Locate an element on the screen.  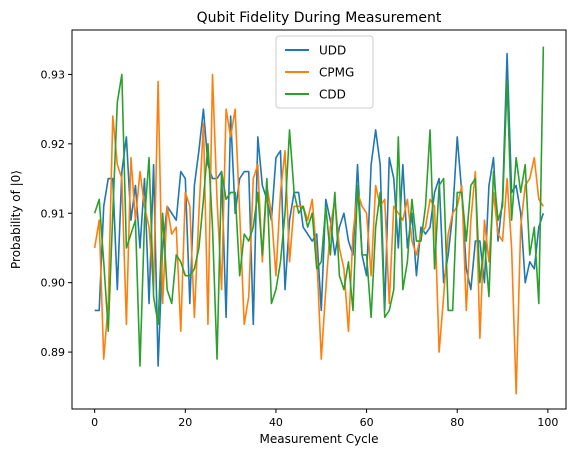
chart-title: Qubit Fidelity During Measurement is located at coordinates (319, 18).